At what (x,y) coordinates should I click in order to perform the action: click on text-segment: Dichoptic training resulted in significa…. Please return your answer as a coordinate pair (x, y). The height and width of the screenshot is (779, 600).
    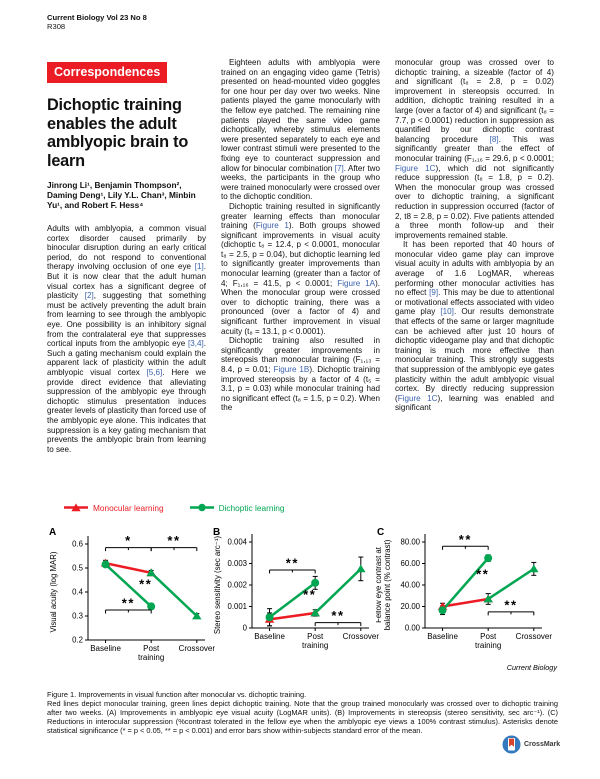
    Looking at the image, I should click on (300, 216).